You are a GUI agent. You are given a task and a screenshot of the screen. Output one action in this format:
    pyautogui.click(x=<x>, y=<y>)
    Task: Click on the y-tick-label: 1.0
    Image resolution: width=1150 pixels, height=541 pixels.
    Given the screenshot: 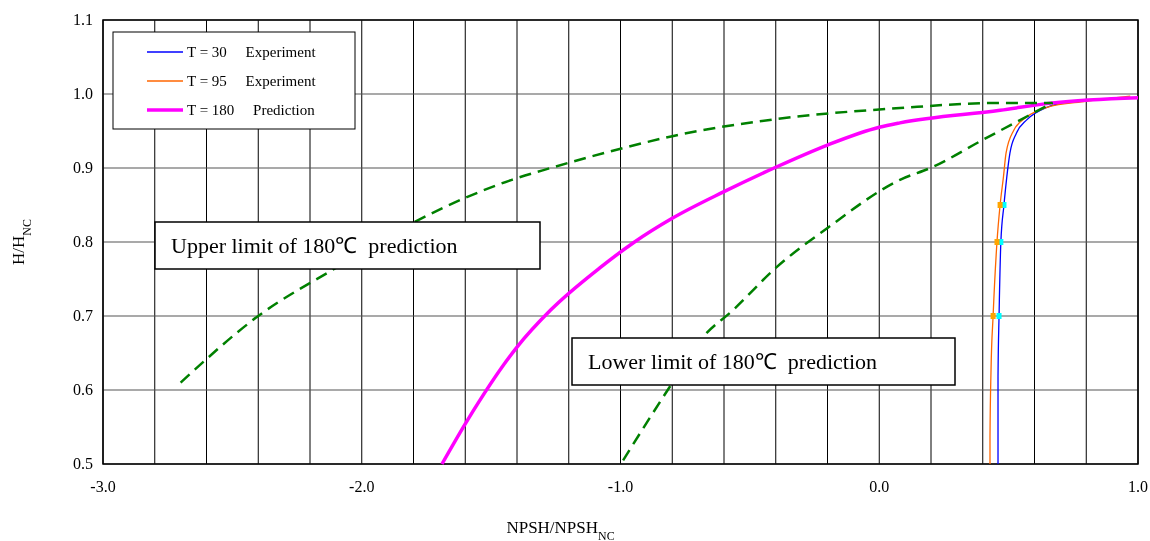 What is the action you would take?
    pyautogui.click(x=83, y=93)
    